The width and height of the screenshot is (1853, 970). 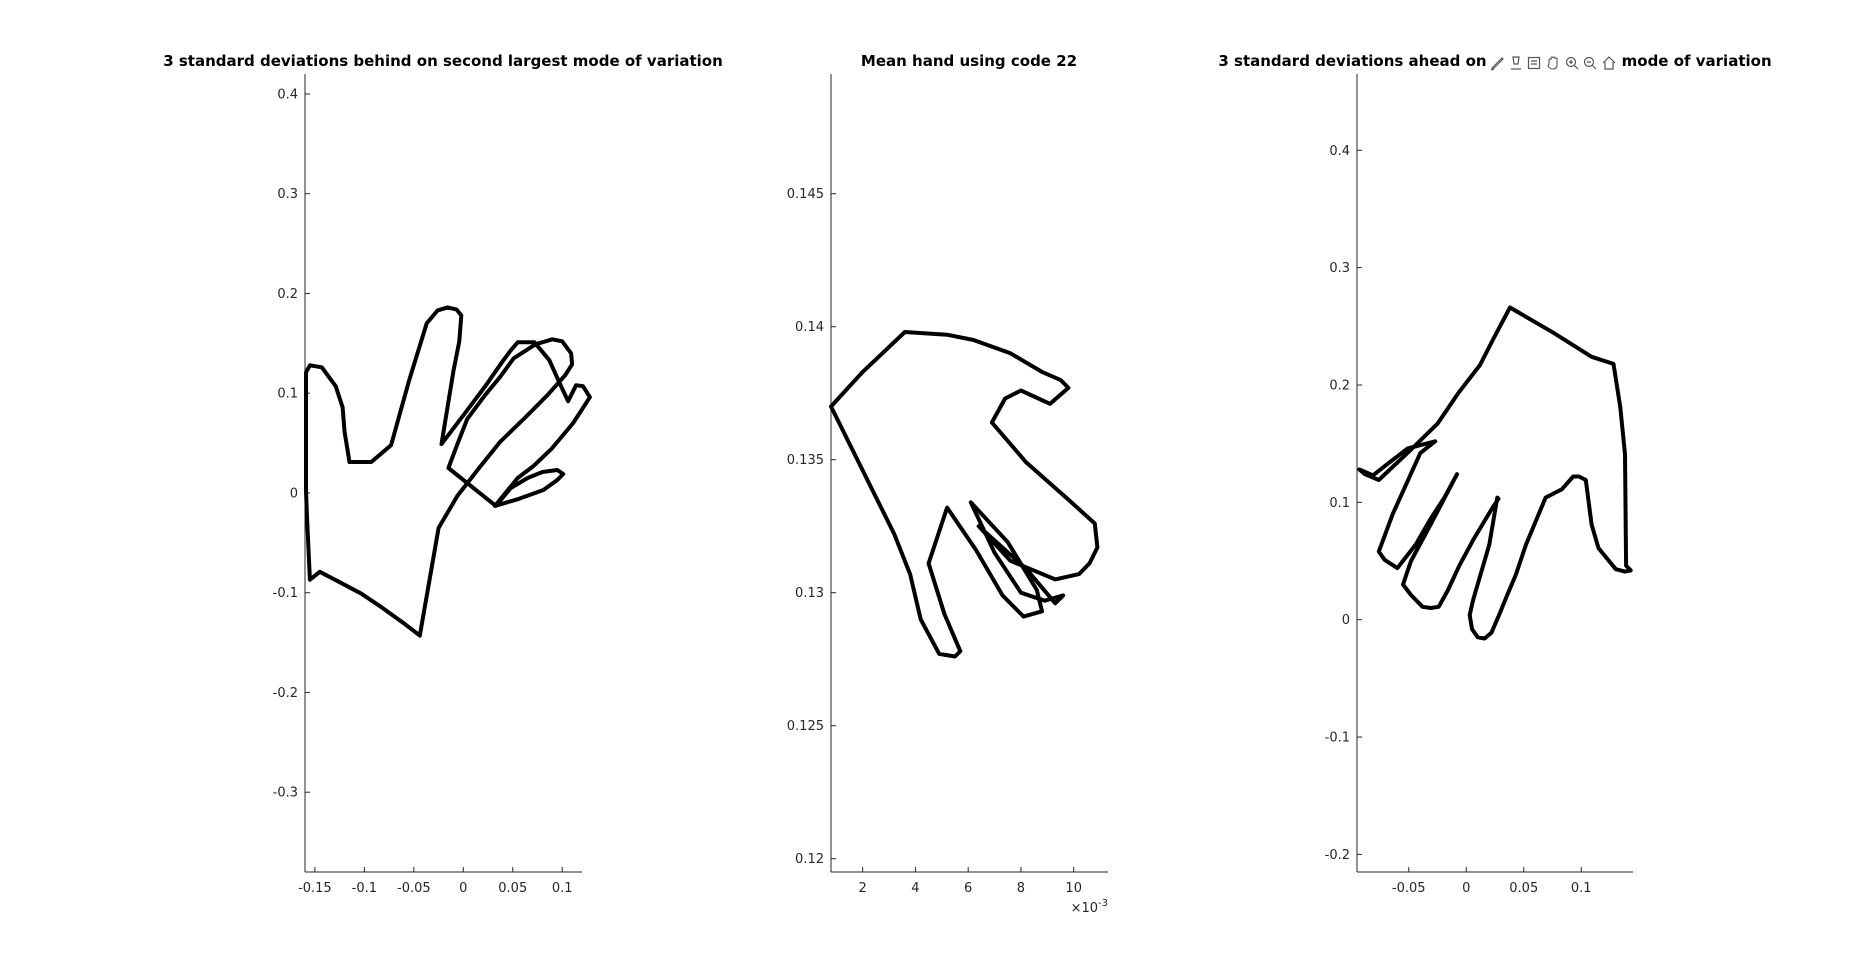 What do you see at coordinates (968, 888) in the screenshot?
I see `x-tick-label: 6` at bounding box center [968, 888].